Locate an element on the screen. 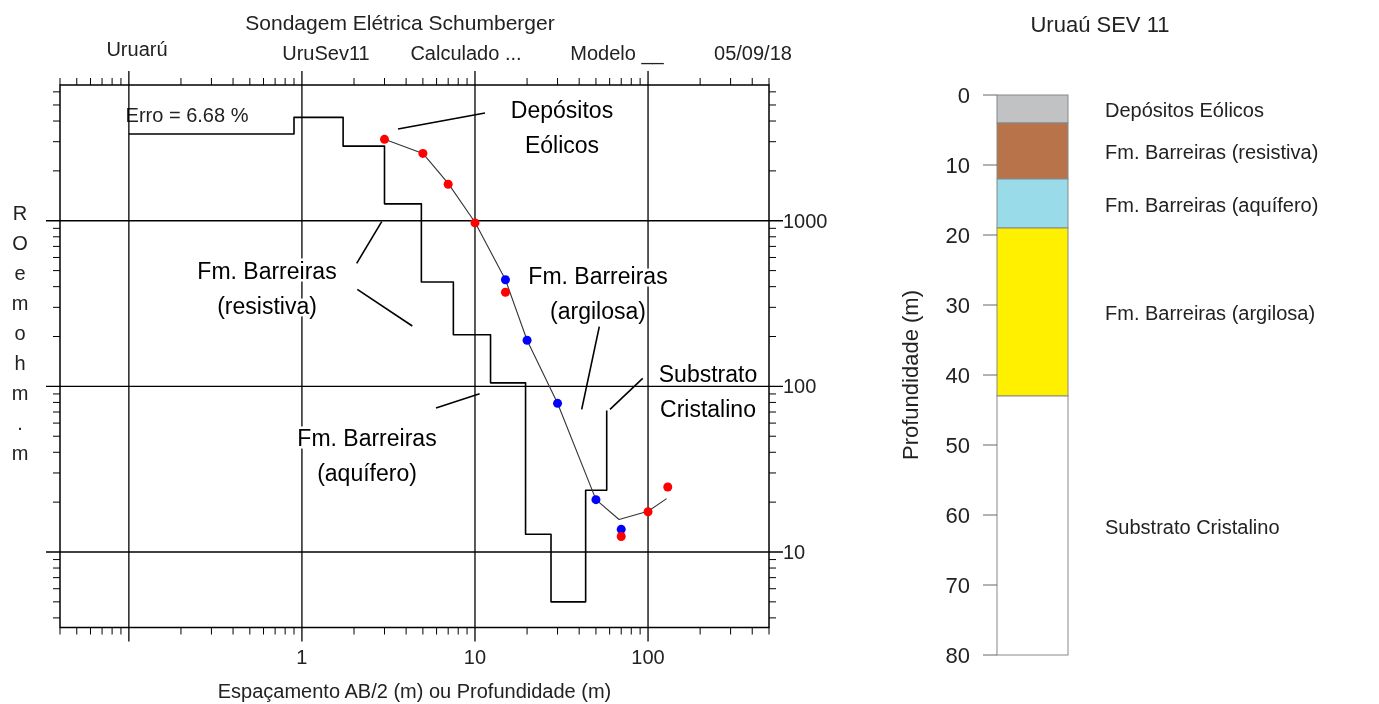 The width and height of the screenshot is (1379, 704). series-label: Fm. Barreiras (aquífero) is located at coordinates (1212, 204).